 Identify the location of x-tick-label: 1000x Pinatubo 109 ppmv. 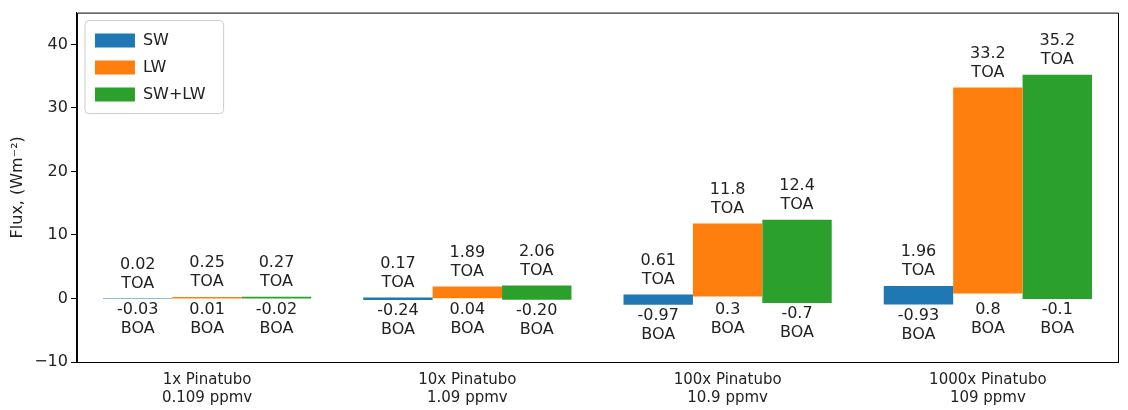
(988, 387).